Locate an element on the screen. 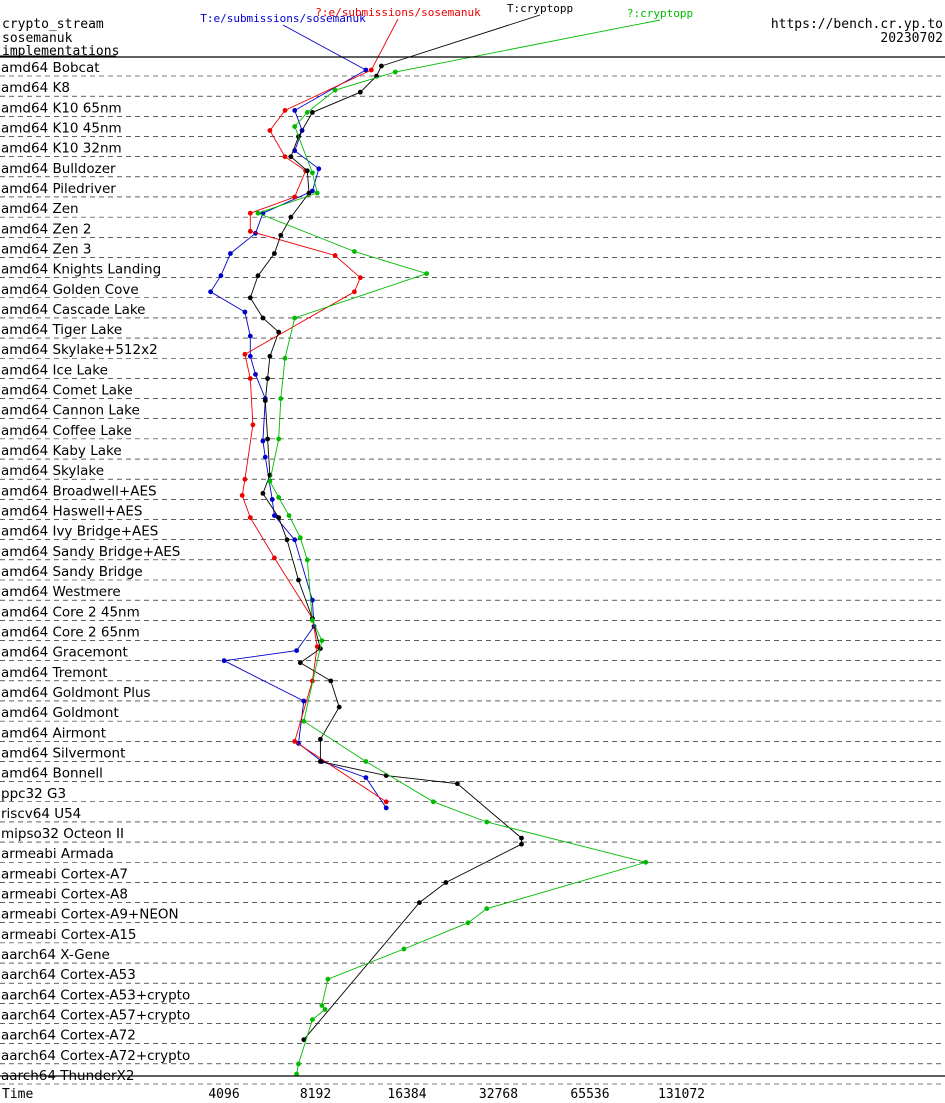  category-label: aarch64 Cortex-A53 is located at coordinates (68, 975).